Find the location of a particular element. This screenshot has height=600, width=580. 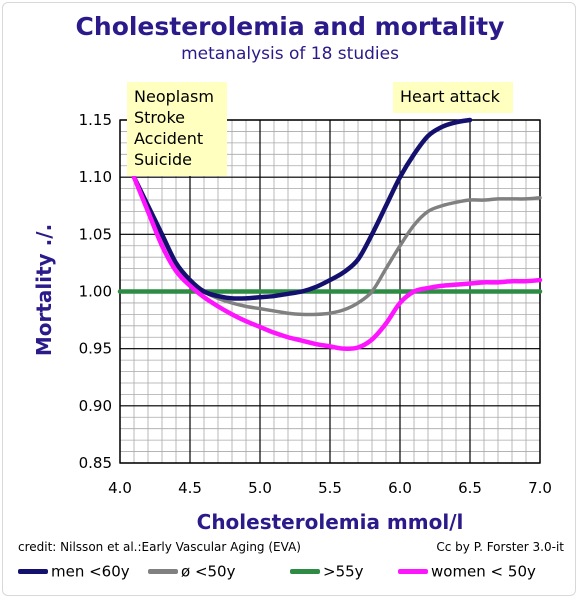

legend-item-over-55: >55y is located at coordinates (327, 573).